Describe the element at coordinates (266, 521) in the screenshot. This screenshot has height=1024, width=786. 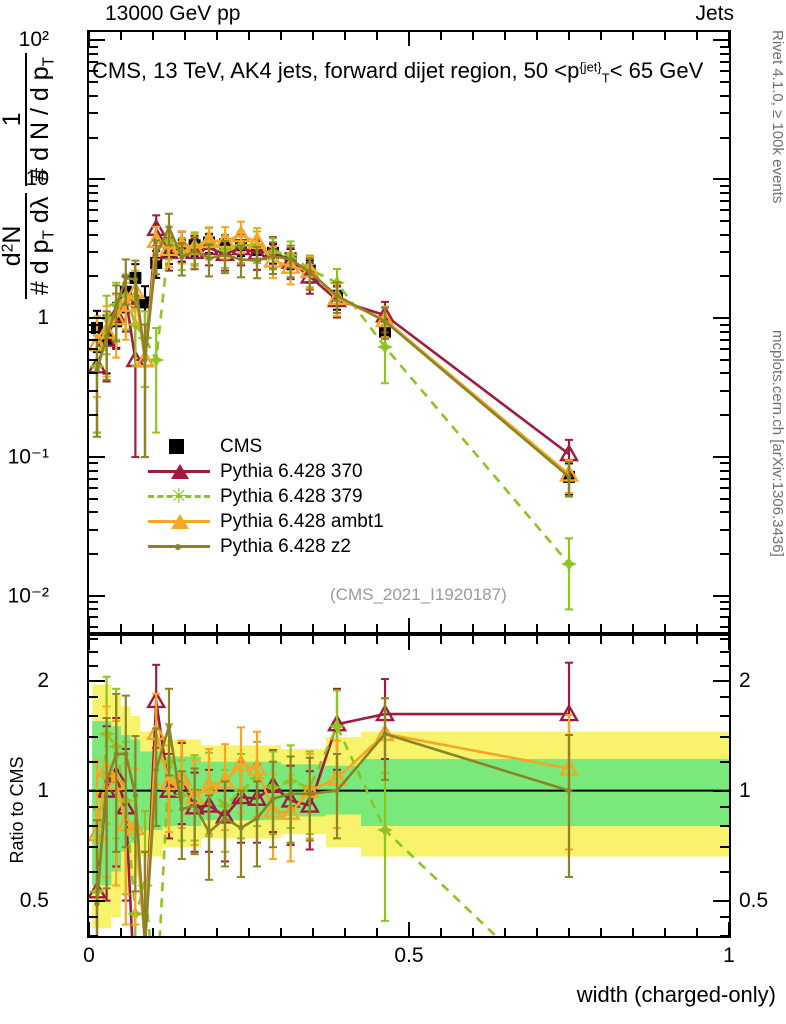
I see `legend-item-ambt1: Pythia 6.428 ambt1` at that location.